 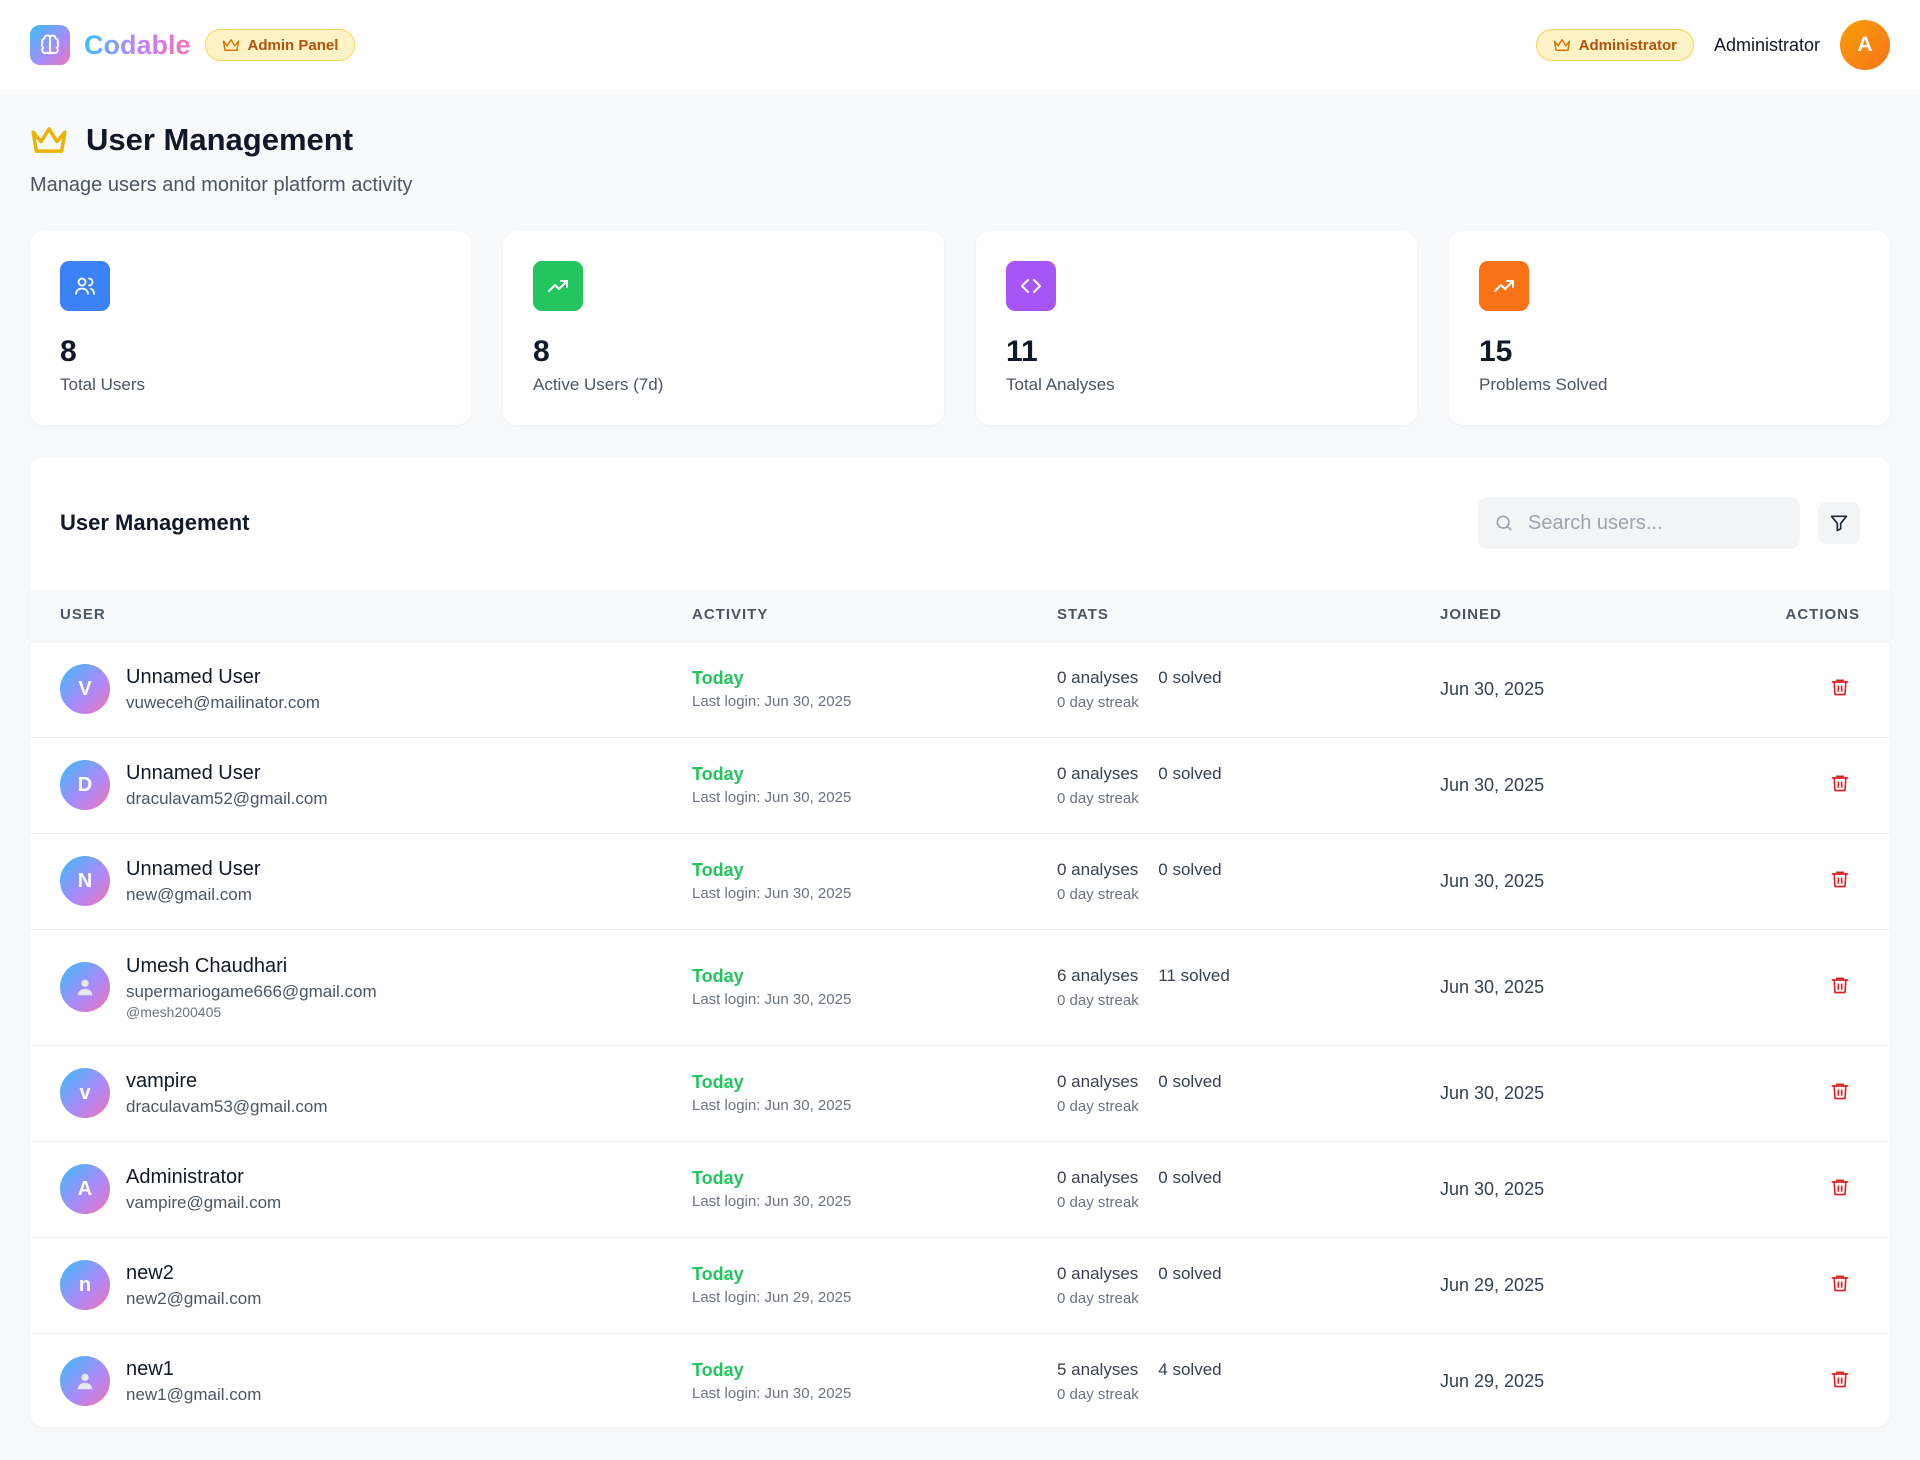 I want to click on brand: Codable Admin Panel, so click(x=193, y=45).